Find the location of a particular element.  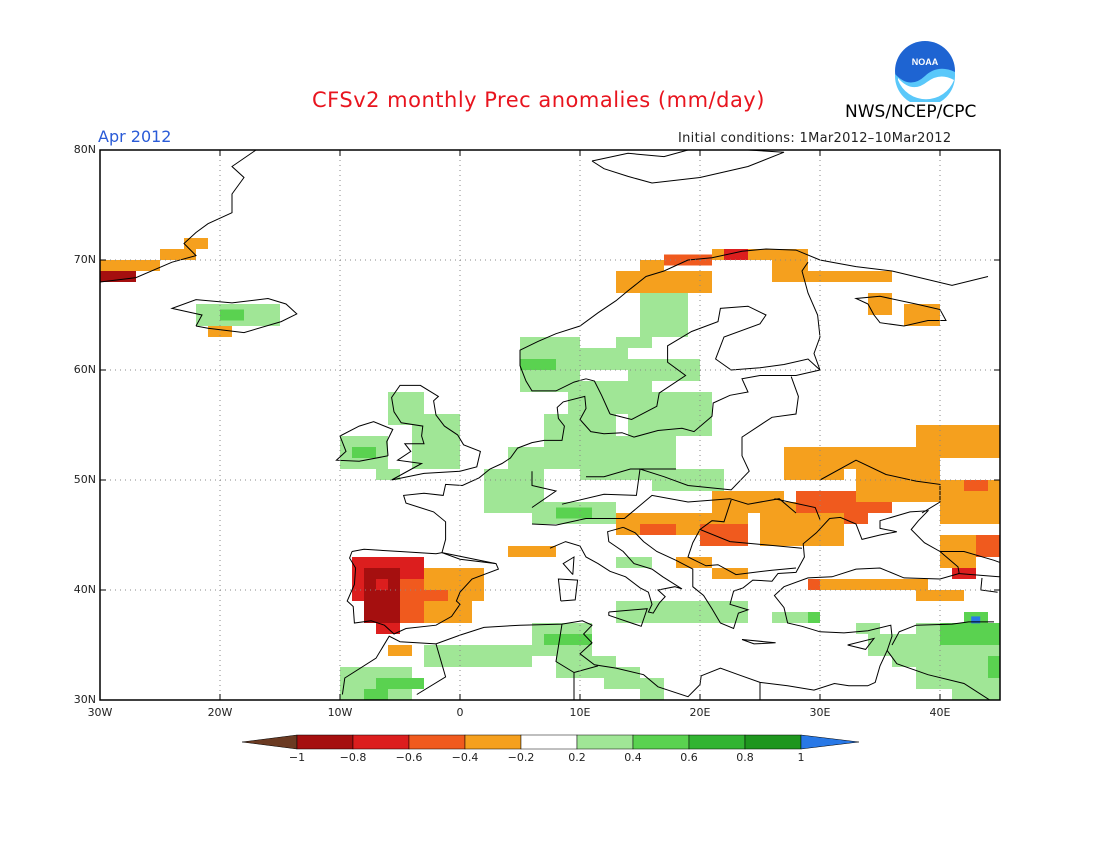

colorbar-label: −0.4 is located at coordinates (465, 757).